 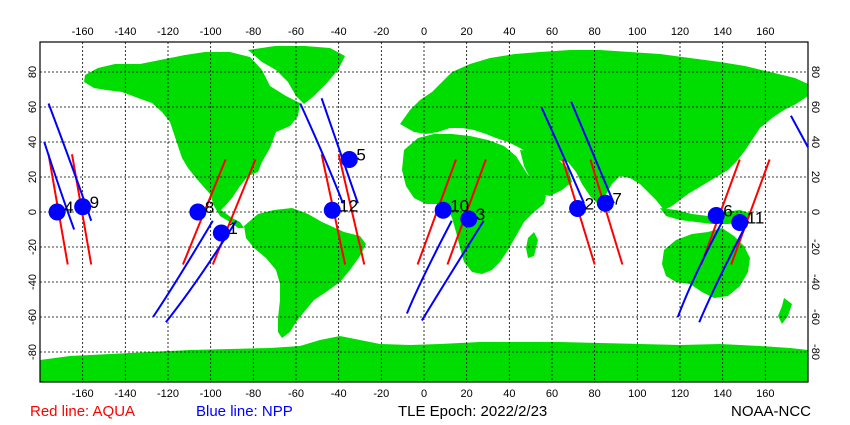 I want to click on x-tick-label-top: 120, so click(x=680, y=32).